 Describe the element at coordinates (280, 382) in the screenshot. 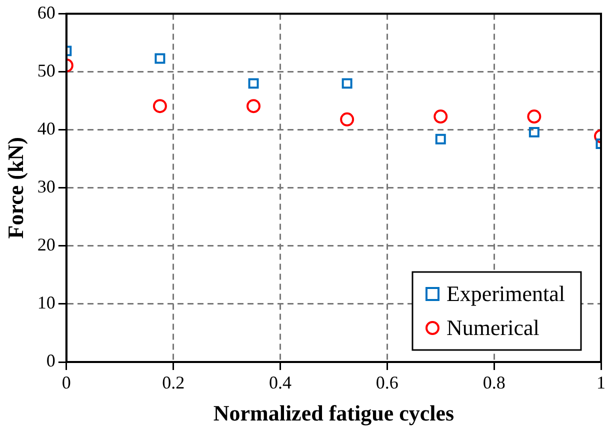

I see `x-tick-label: 0.4` at that location.